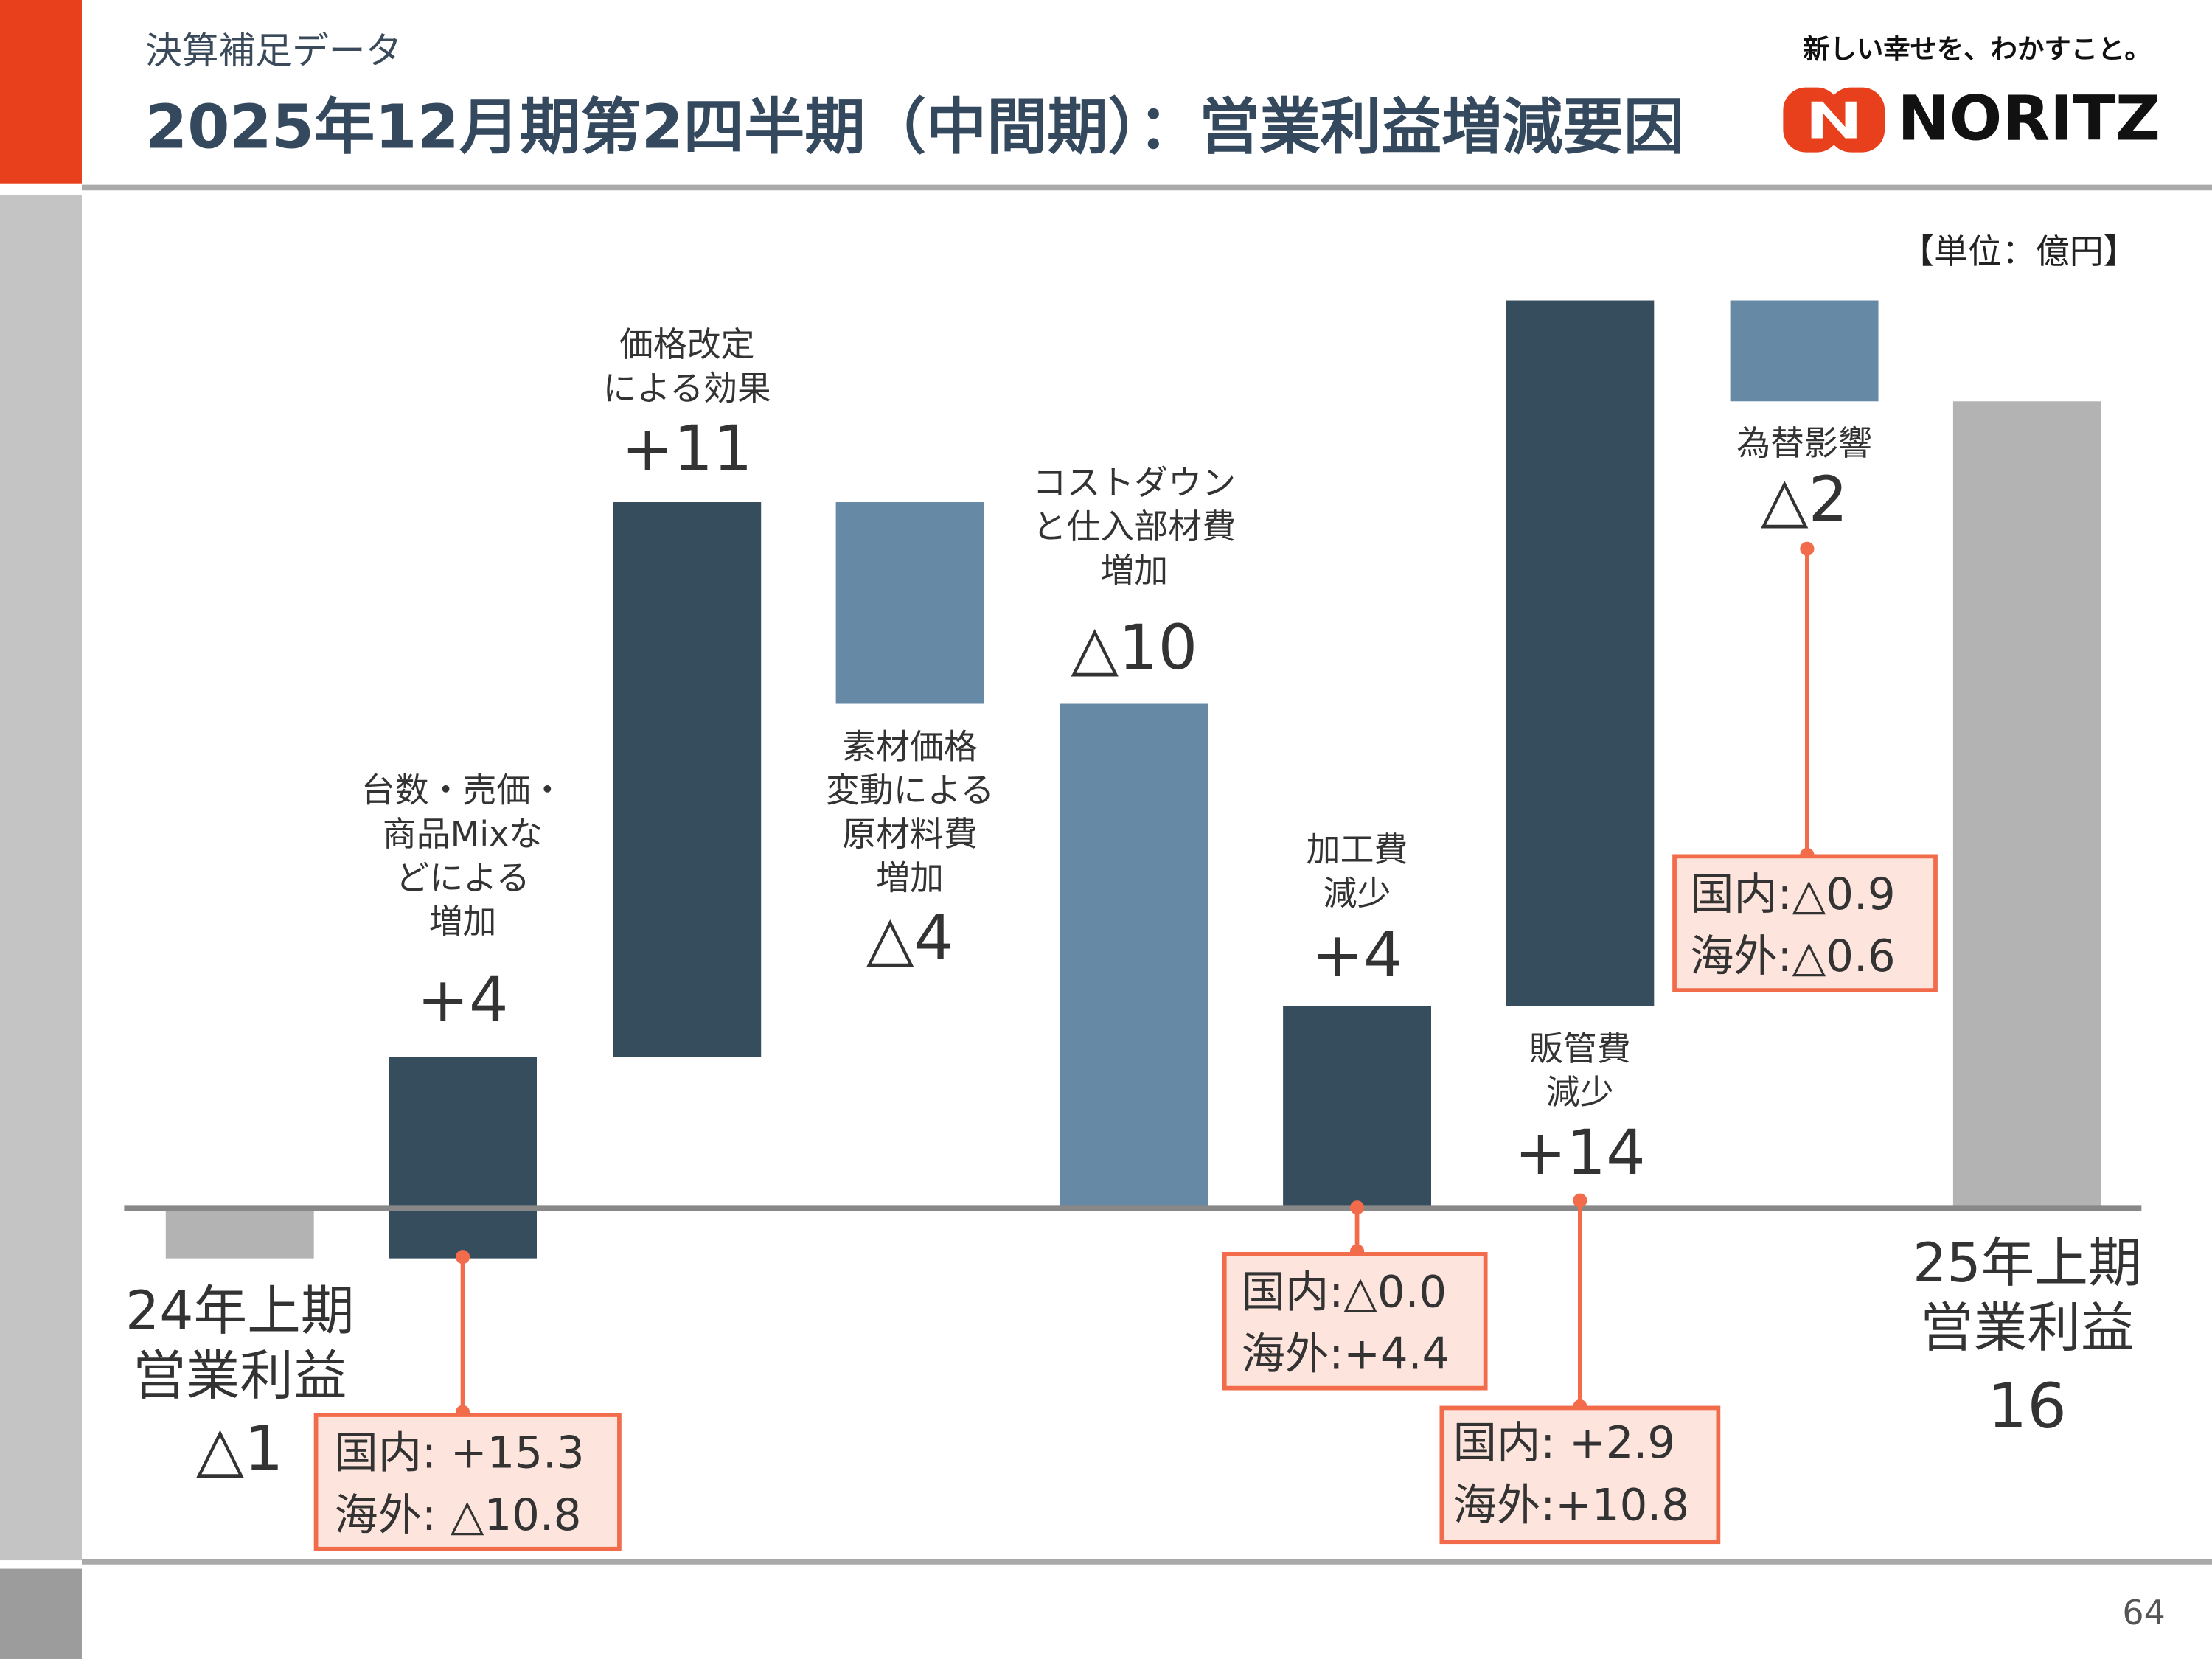  What do you see at coordinates (687, 448) in the screenshot?
I see `value-label: +11` at bounding box center [687, 448].